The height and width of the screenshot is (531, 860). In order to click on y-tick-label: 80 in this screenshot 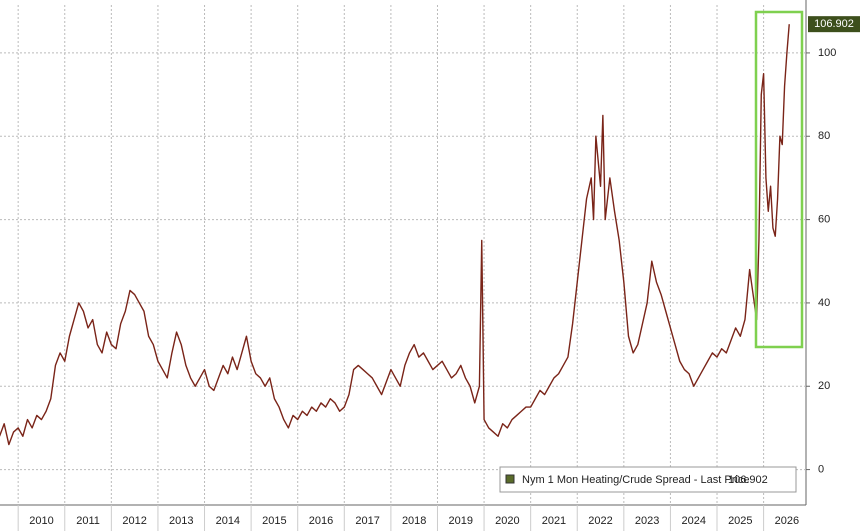, I will do `click(824, 136)`.